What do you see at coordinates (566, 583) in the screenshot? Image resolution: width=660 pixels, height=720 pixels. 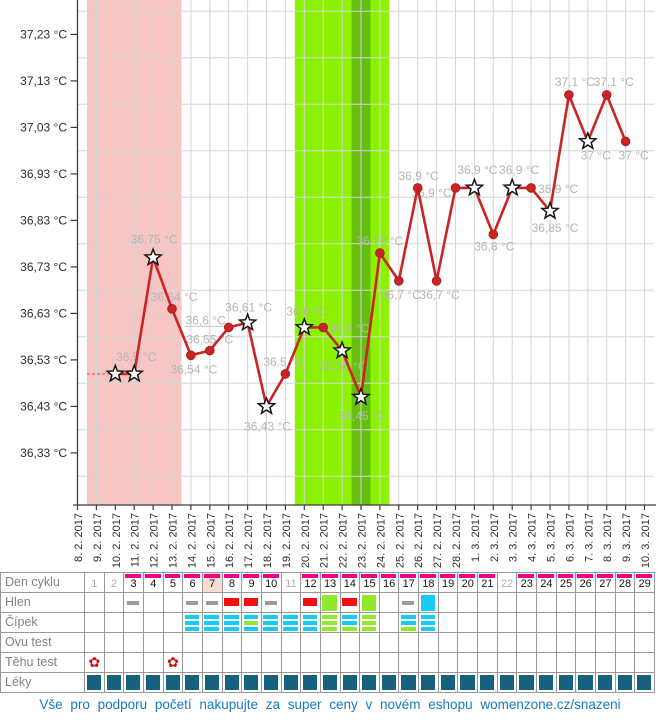 I see `cycle-day-cell: 25` at bounding box center [566, 583].